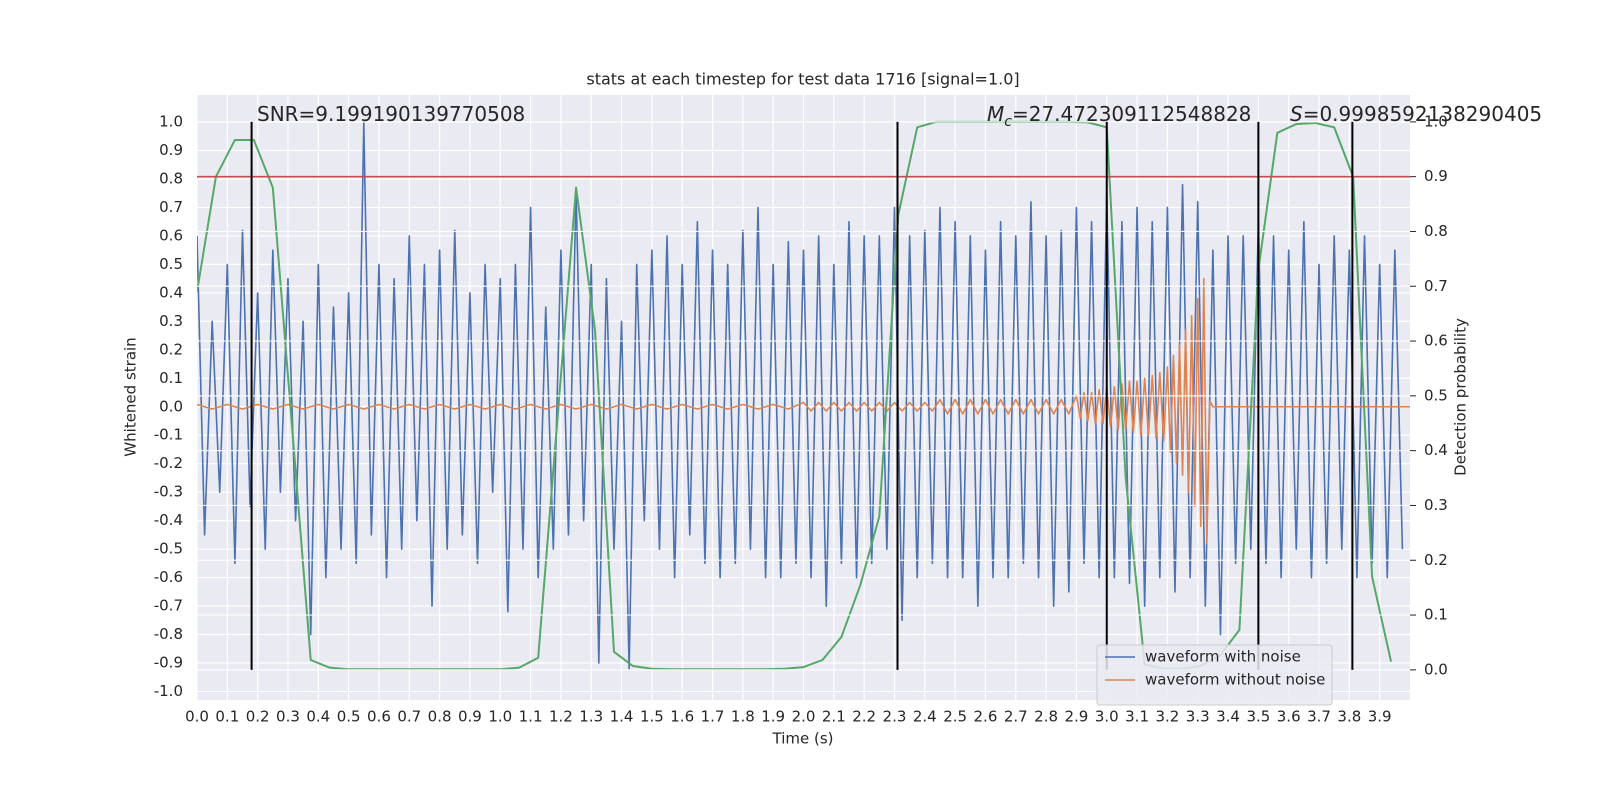 This screenshot has width=1600, height=800. Describe the element at coordinates (168, 577) in the screenshot. I see `y-tick-label: -0.6` at that location.